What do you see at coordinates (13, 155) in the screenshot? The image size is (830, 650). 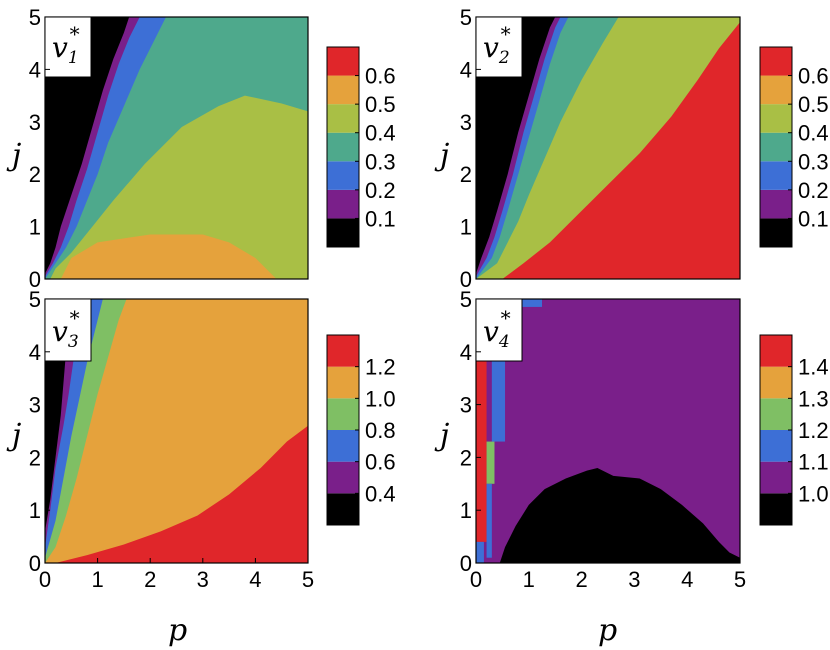 I see `ylabel-v1: j` at bounding box center [13, 155].